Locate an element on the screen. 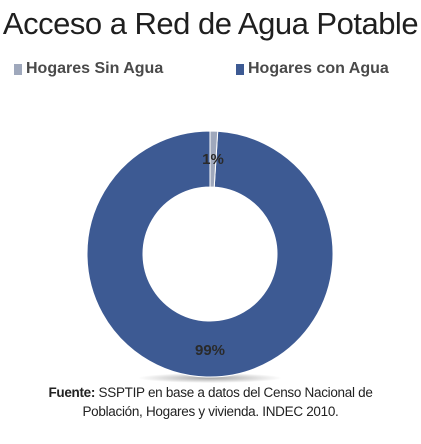 This screenshot has height=444, width=421. legend-item-con-agua: Hogares con Agua is located at coordinates (312, 69).